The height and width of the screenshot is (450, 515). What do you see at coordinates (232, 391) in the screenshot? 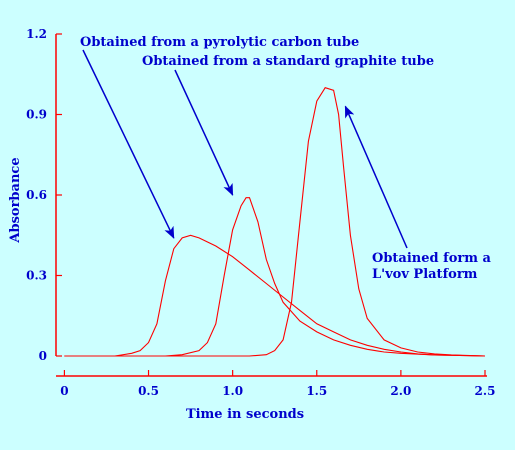
I see `x-tick-label: 1.0` at bounding box center [232, 391].